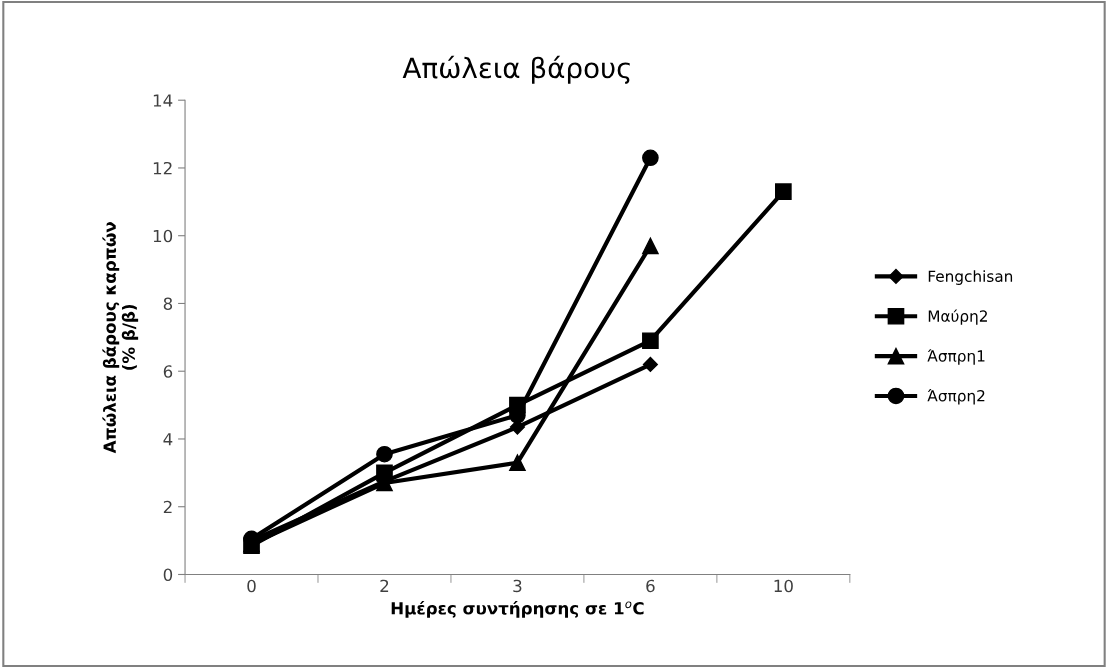  Describe the element at coordinates (517, 586) in the screenshot. I see `x-tick-label: 3` at that location.